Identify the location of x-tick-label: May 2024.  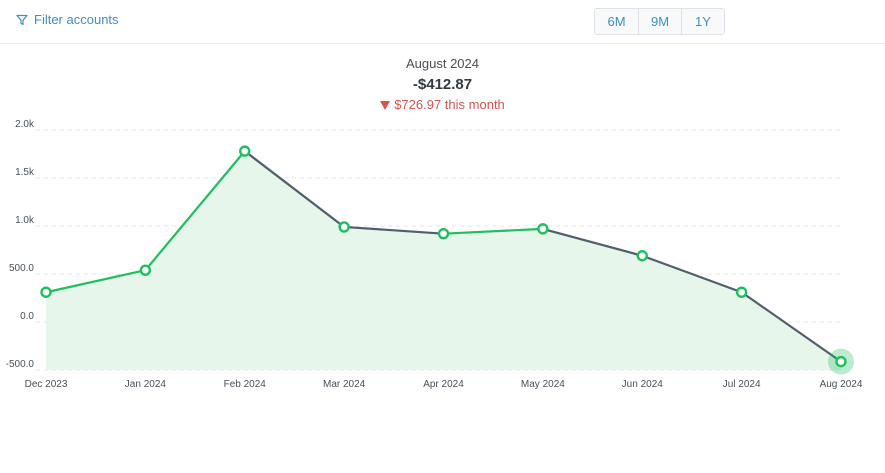
(543, 384).